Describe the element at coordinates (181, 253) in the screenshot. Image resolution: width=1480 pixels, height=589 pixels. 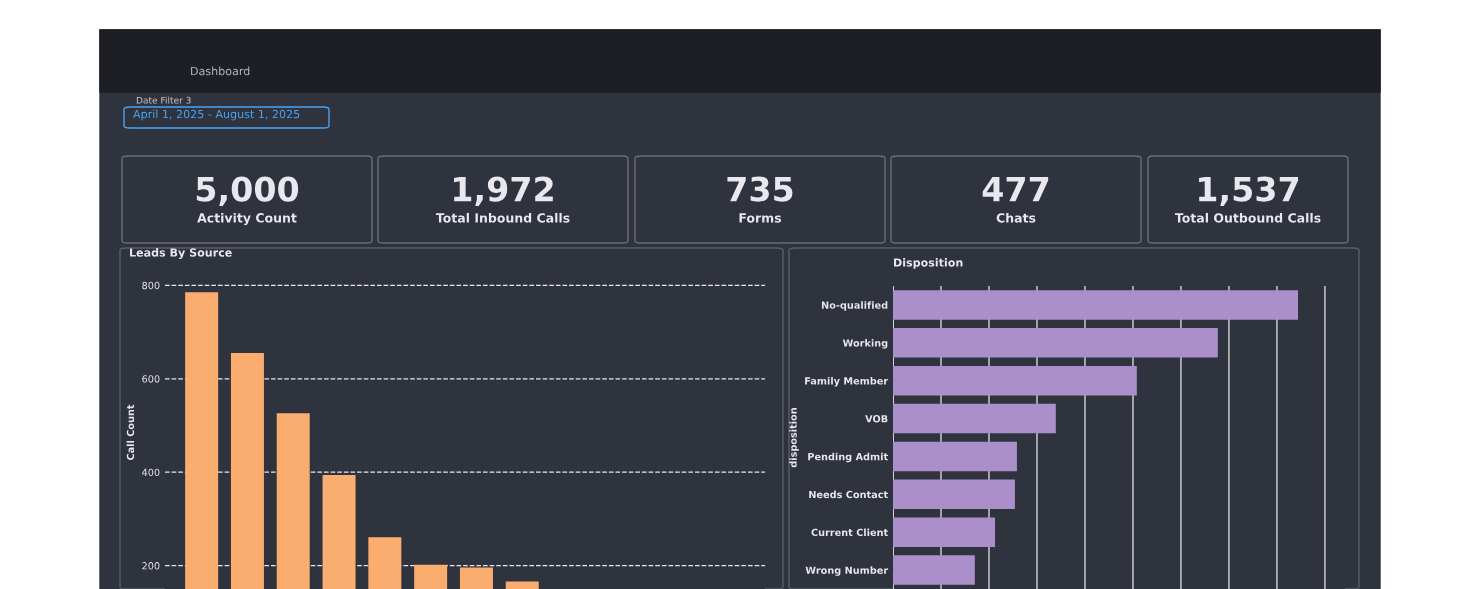
I see `chart-title: Leads By Source` at that location.